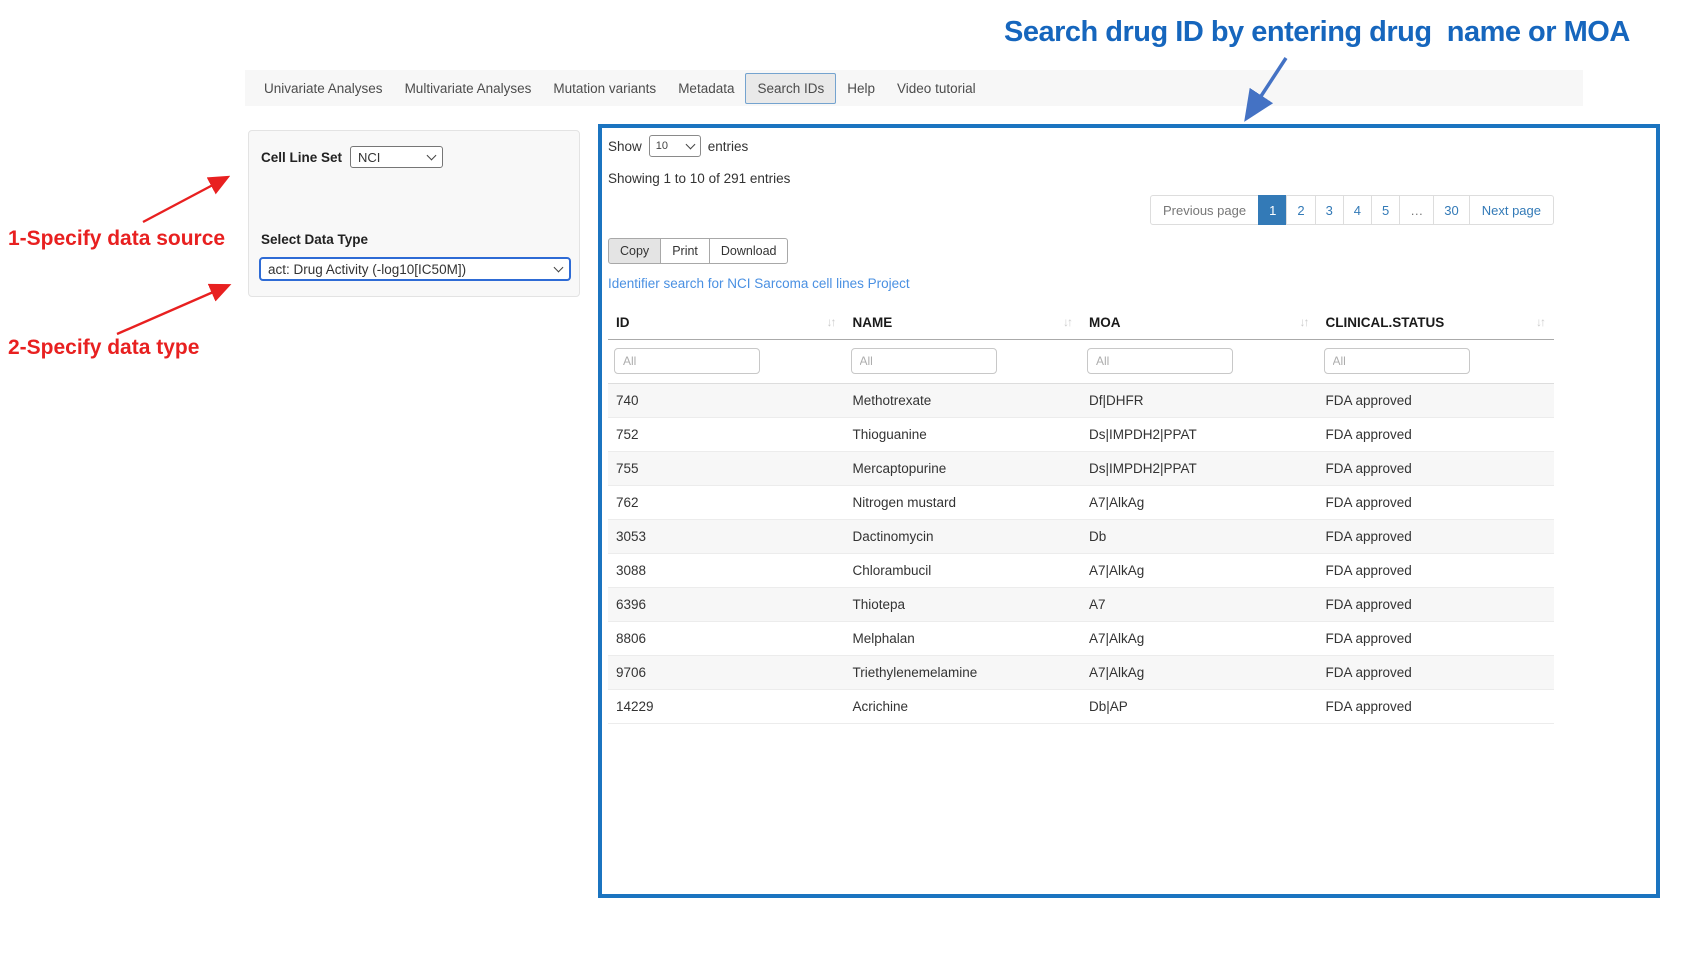 This screenshot has width=1700, height=956. What do you see at coordinates (117, 238) in the screenshot?
I see `annotation-step1: 1-Specify data source` at bounding box center [117, 238].